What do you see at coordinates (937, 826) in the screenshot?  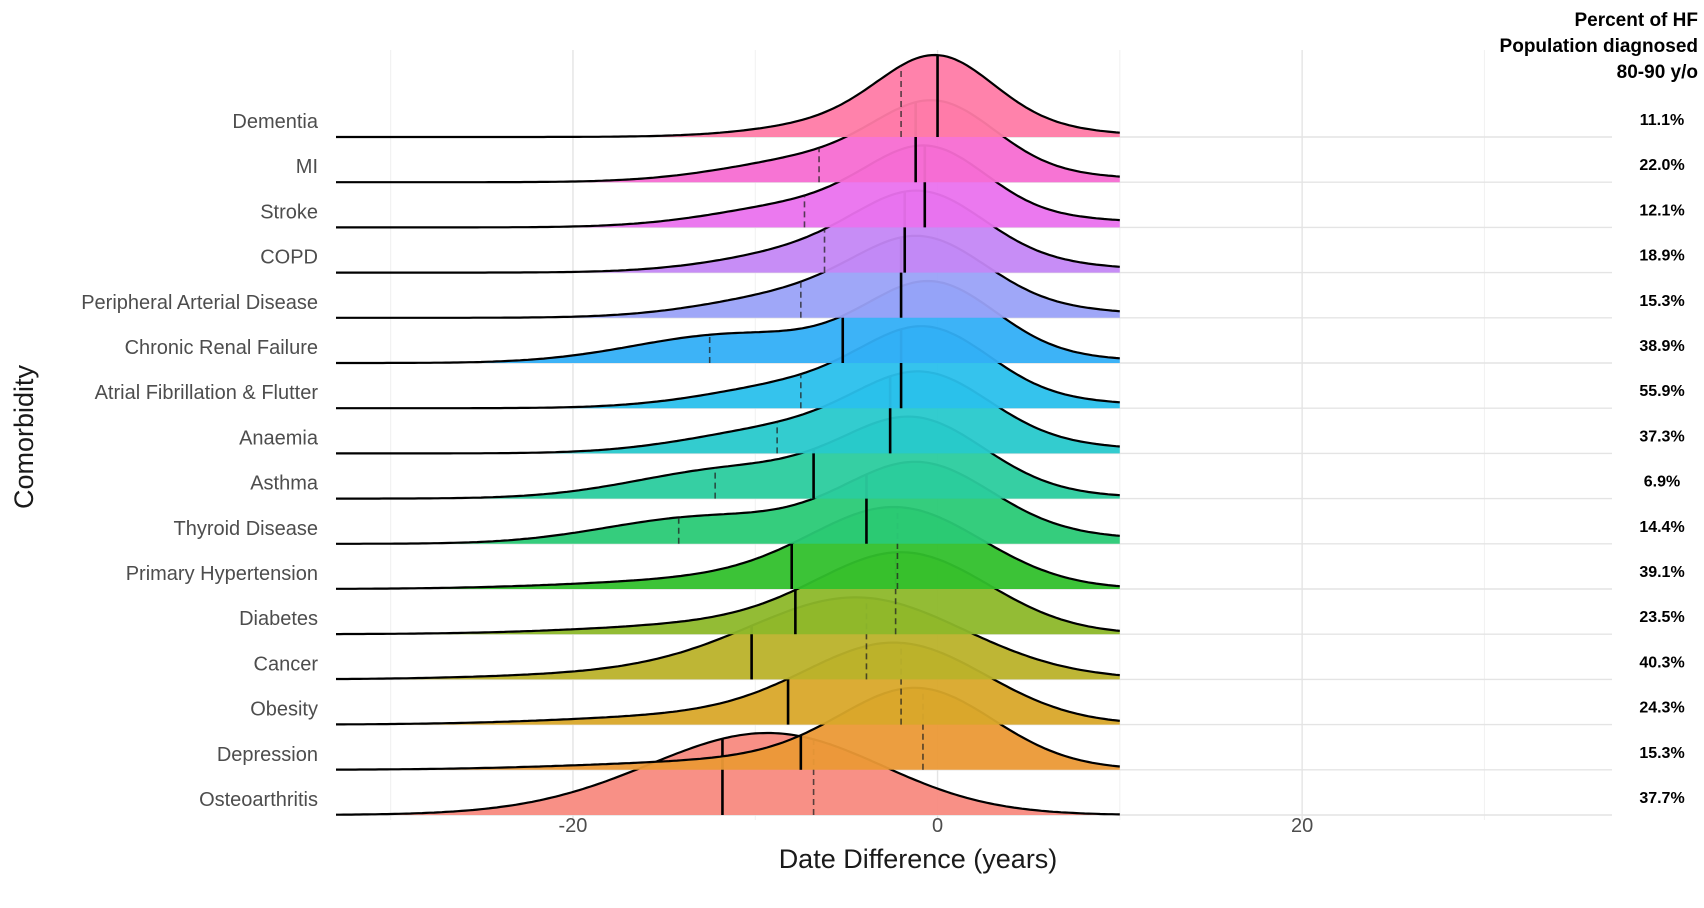 I see `x-tick-label: 0` at bounding box center [937, 826].